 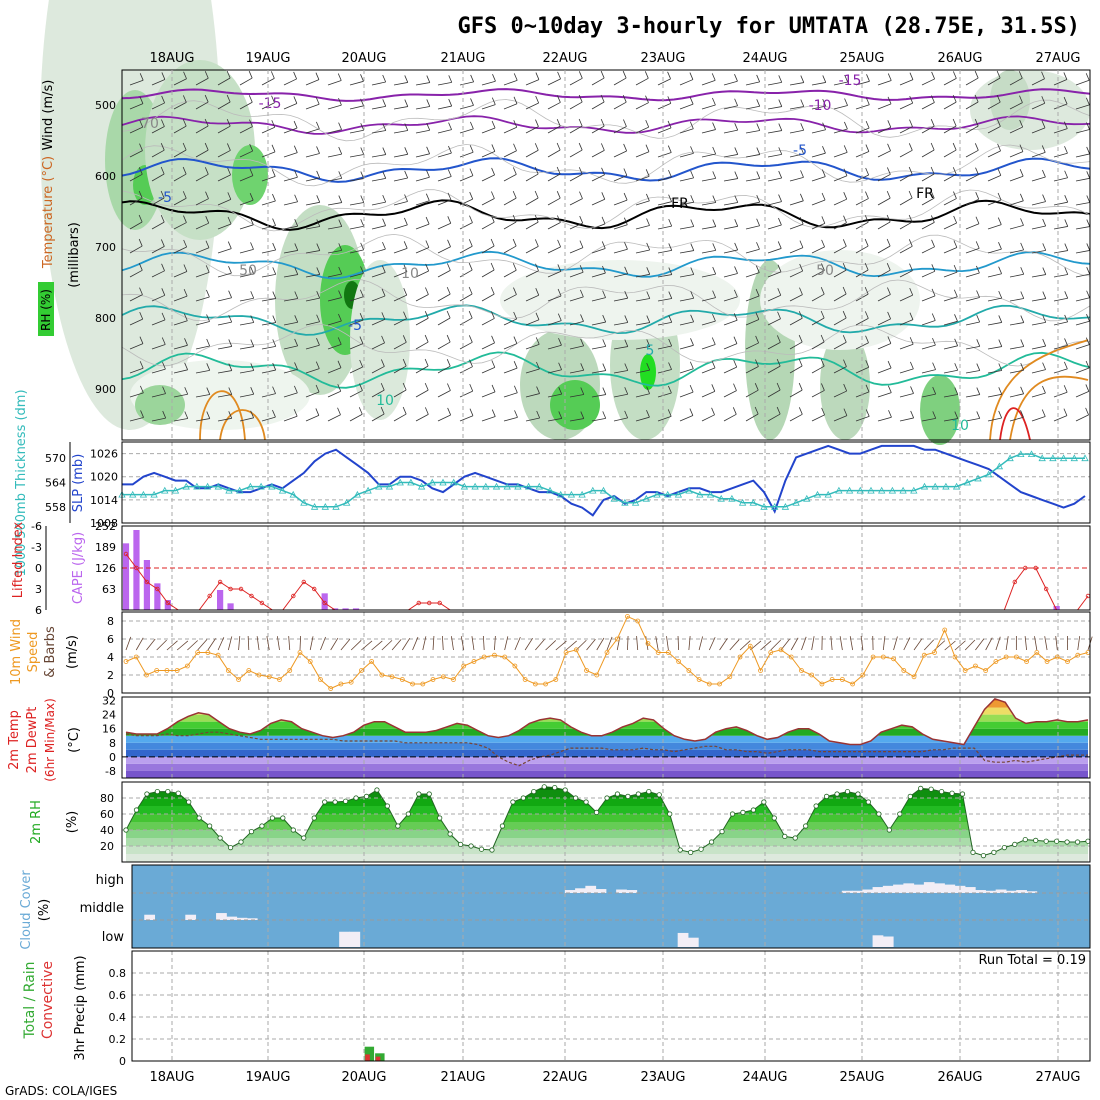 I want to click on precip-tick-label: 0, so click(x=122, y=1061).